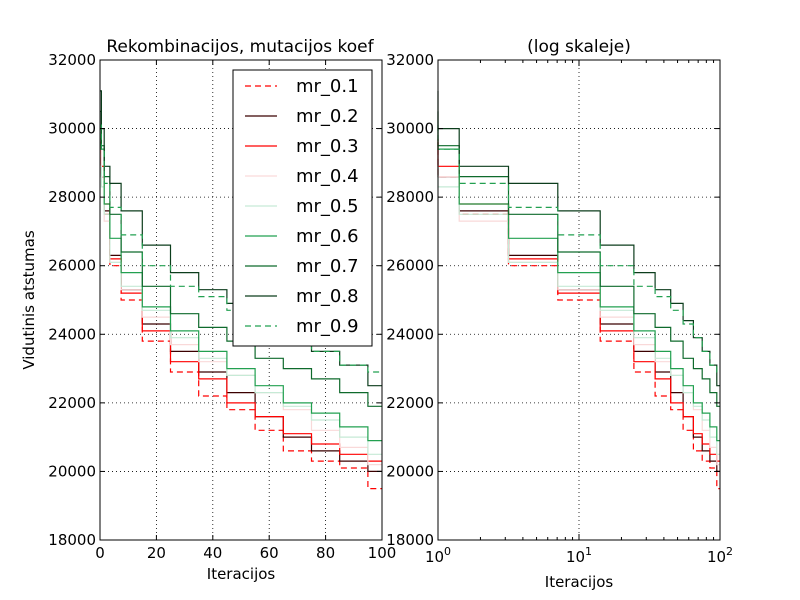 The height and width of the screenshot is (600, 800). What do you see at coordinates (327, 86) in the screenshot?
I see `legend-label: mr_0.1` at bounding box center [327, 86].